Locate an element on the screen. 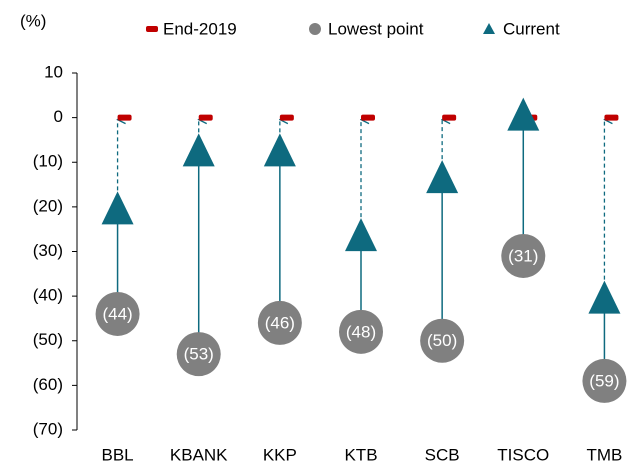 This screenshot has height=469, width=643. y-tick-label: (30) is located at coordinates (48, 250).